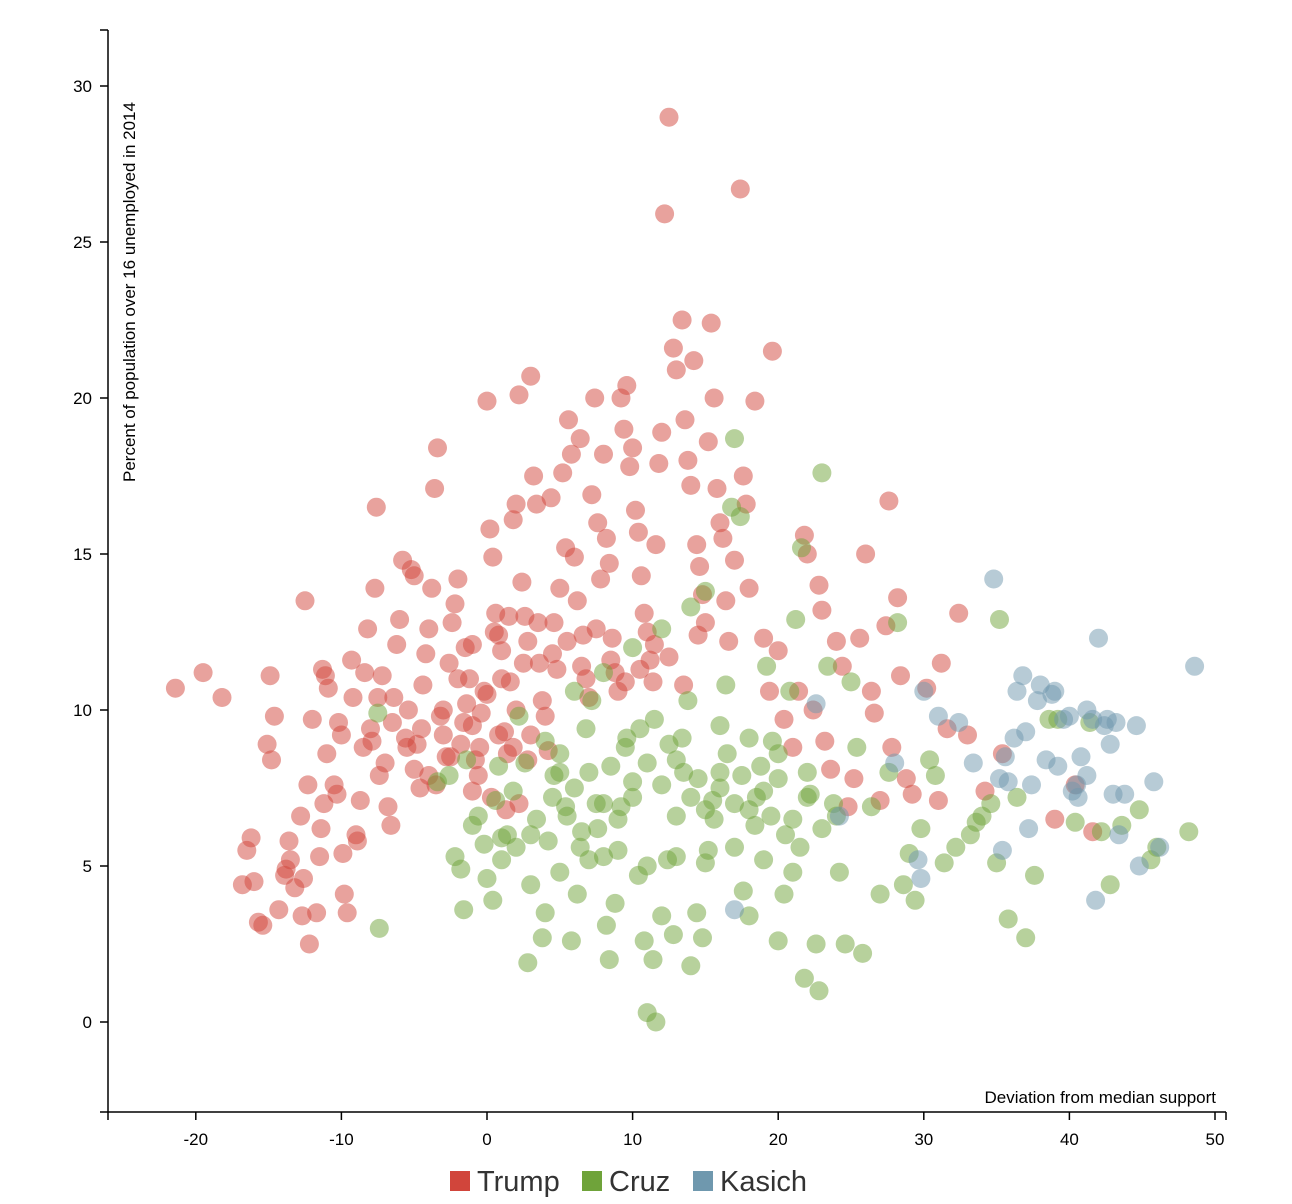 This screenshot has height=1204, width=1292. Describe the element at coordinates (1100, 1097) in the screenshot. I see `x-axis-title: Deviation from median support` at that location.